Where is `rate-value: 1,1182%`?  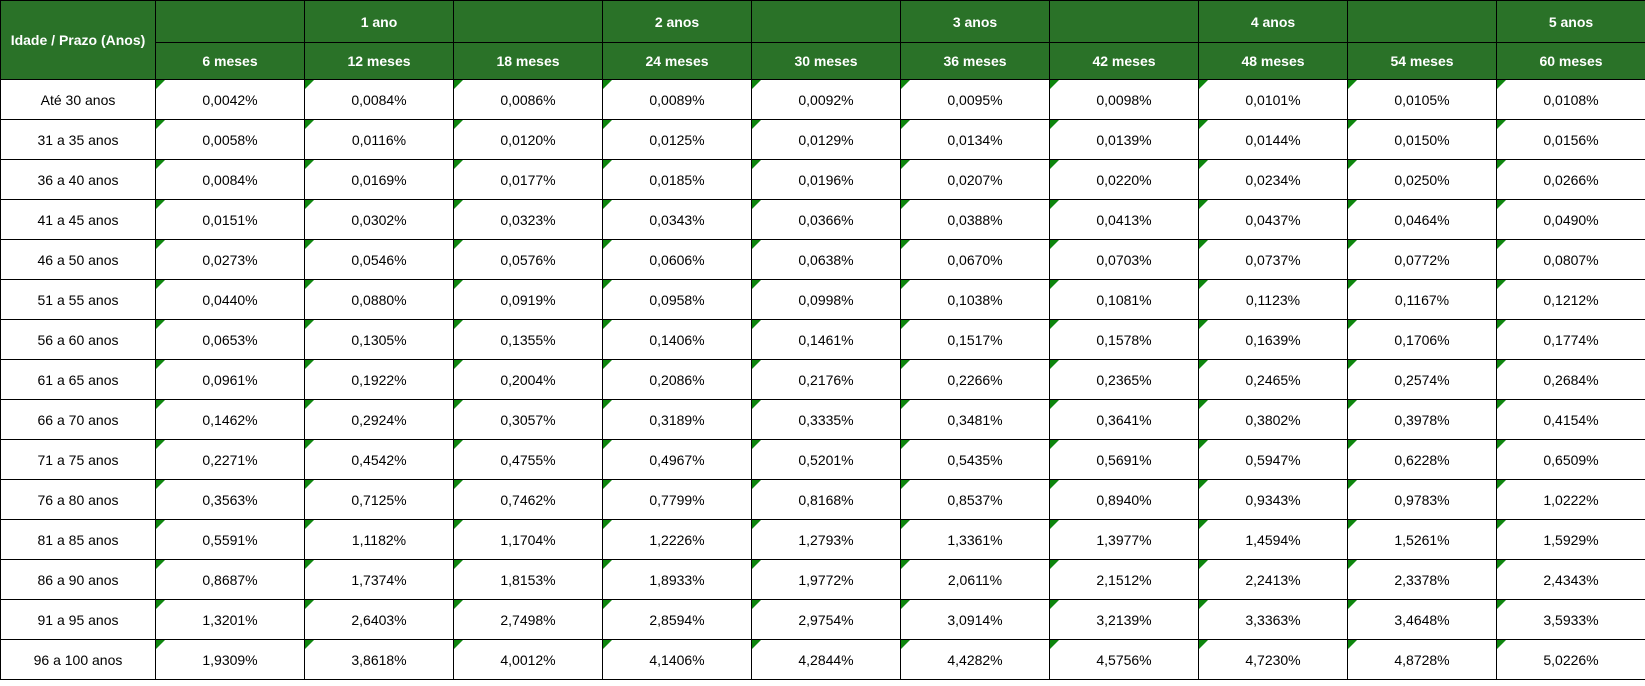
rate-value: 1,1182% is located at coordinates (379, 539).